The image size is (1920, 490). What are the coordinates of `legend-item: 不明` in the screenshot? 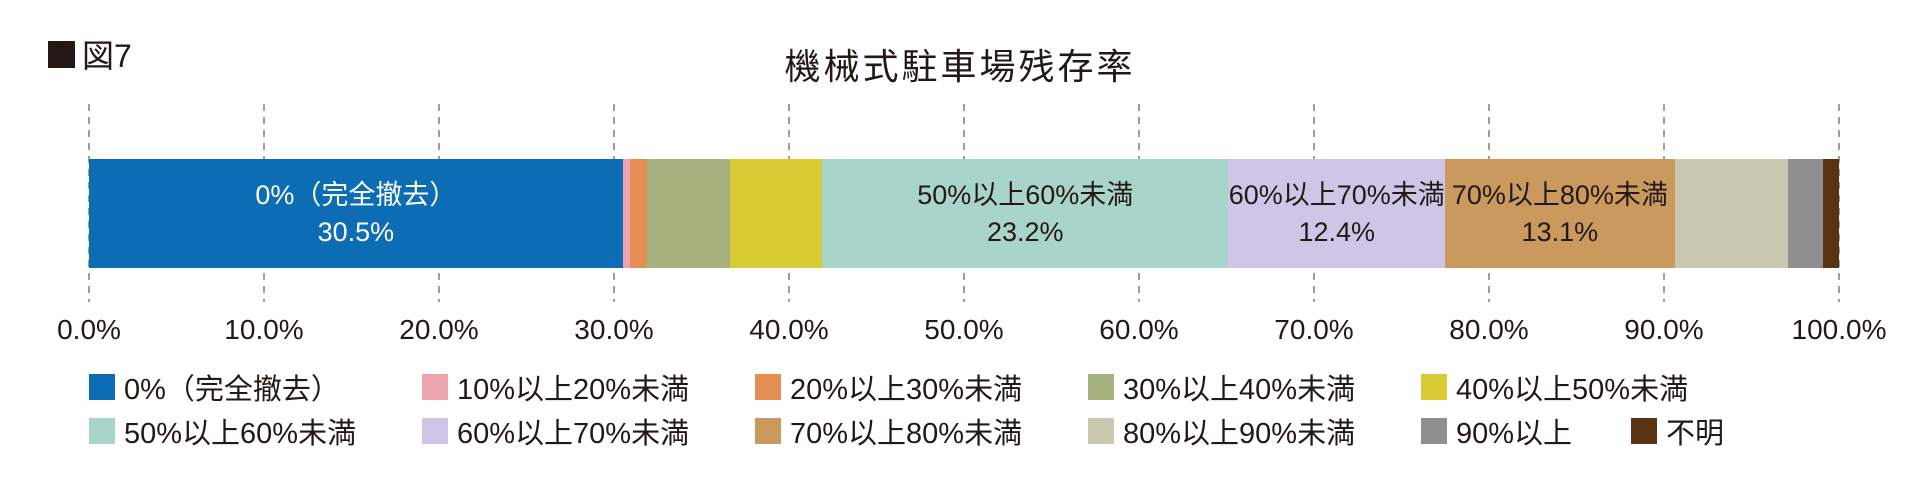 It's located at (1677, 432).